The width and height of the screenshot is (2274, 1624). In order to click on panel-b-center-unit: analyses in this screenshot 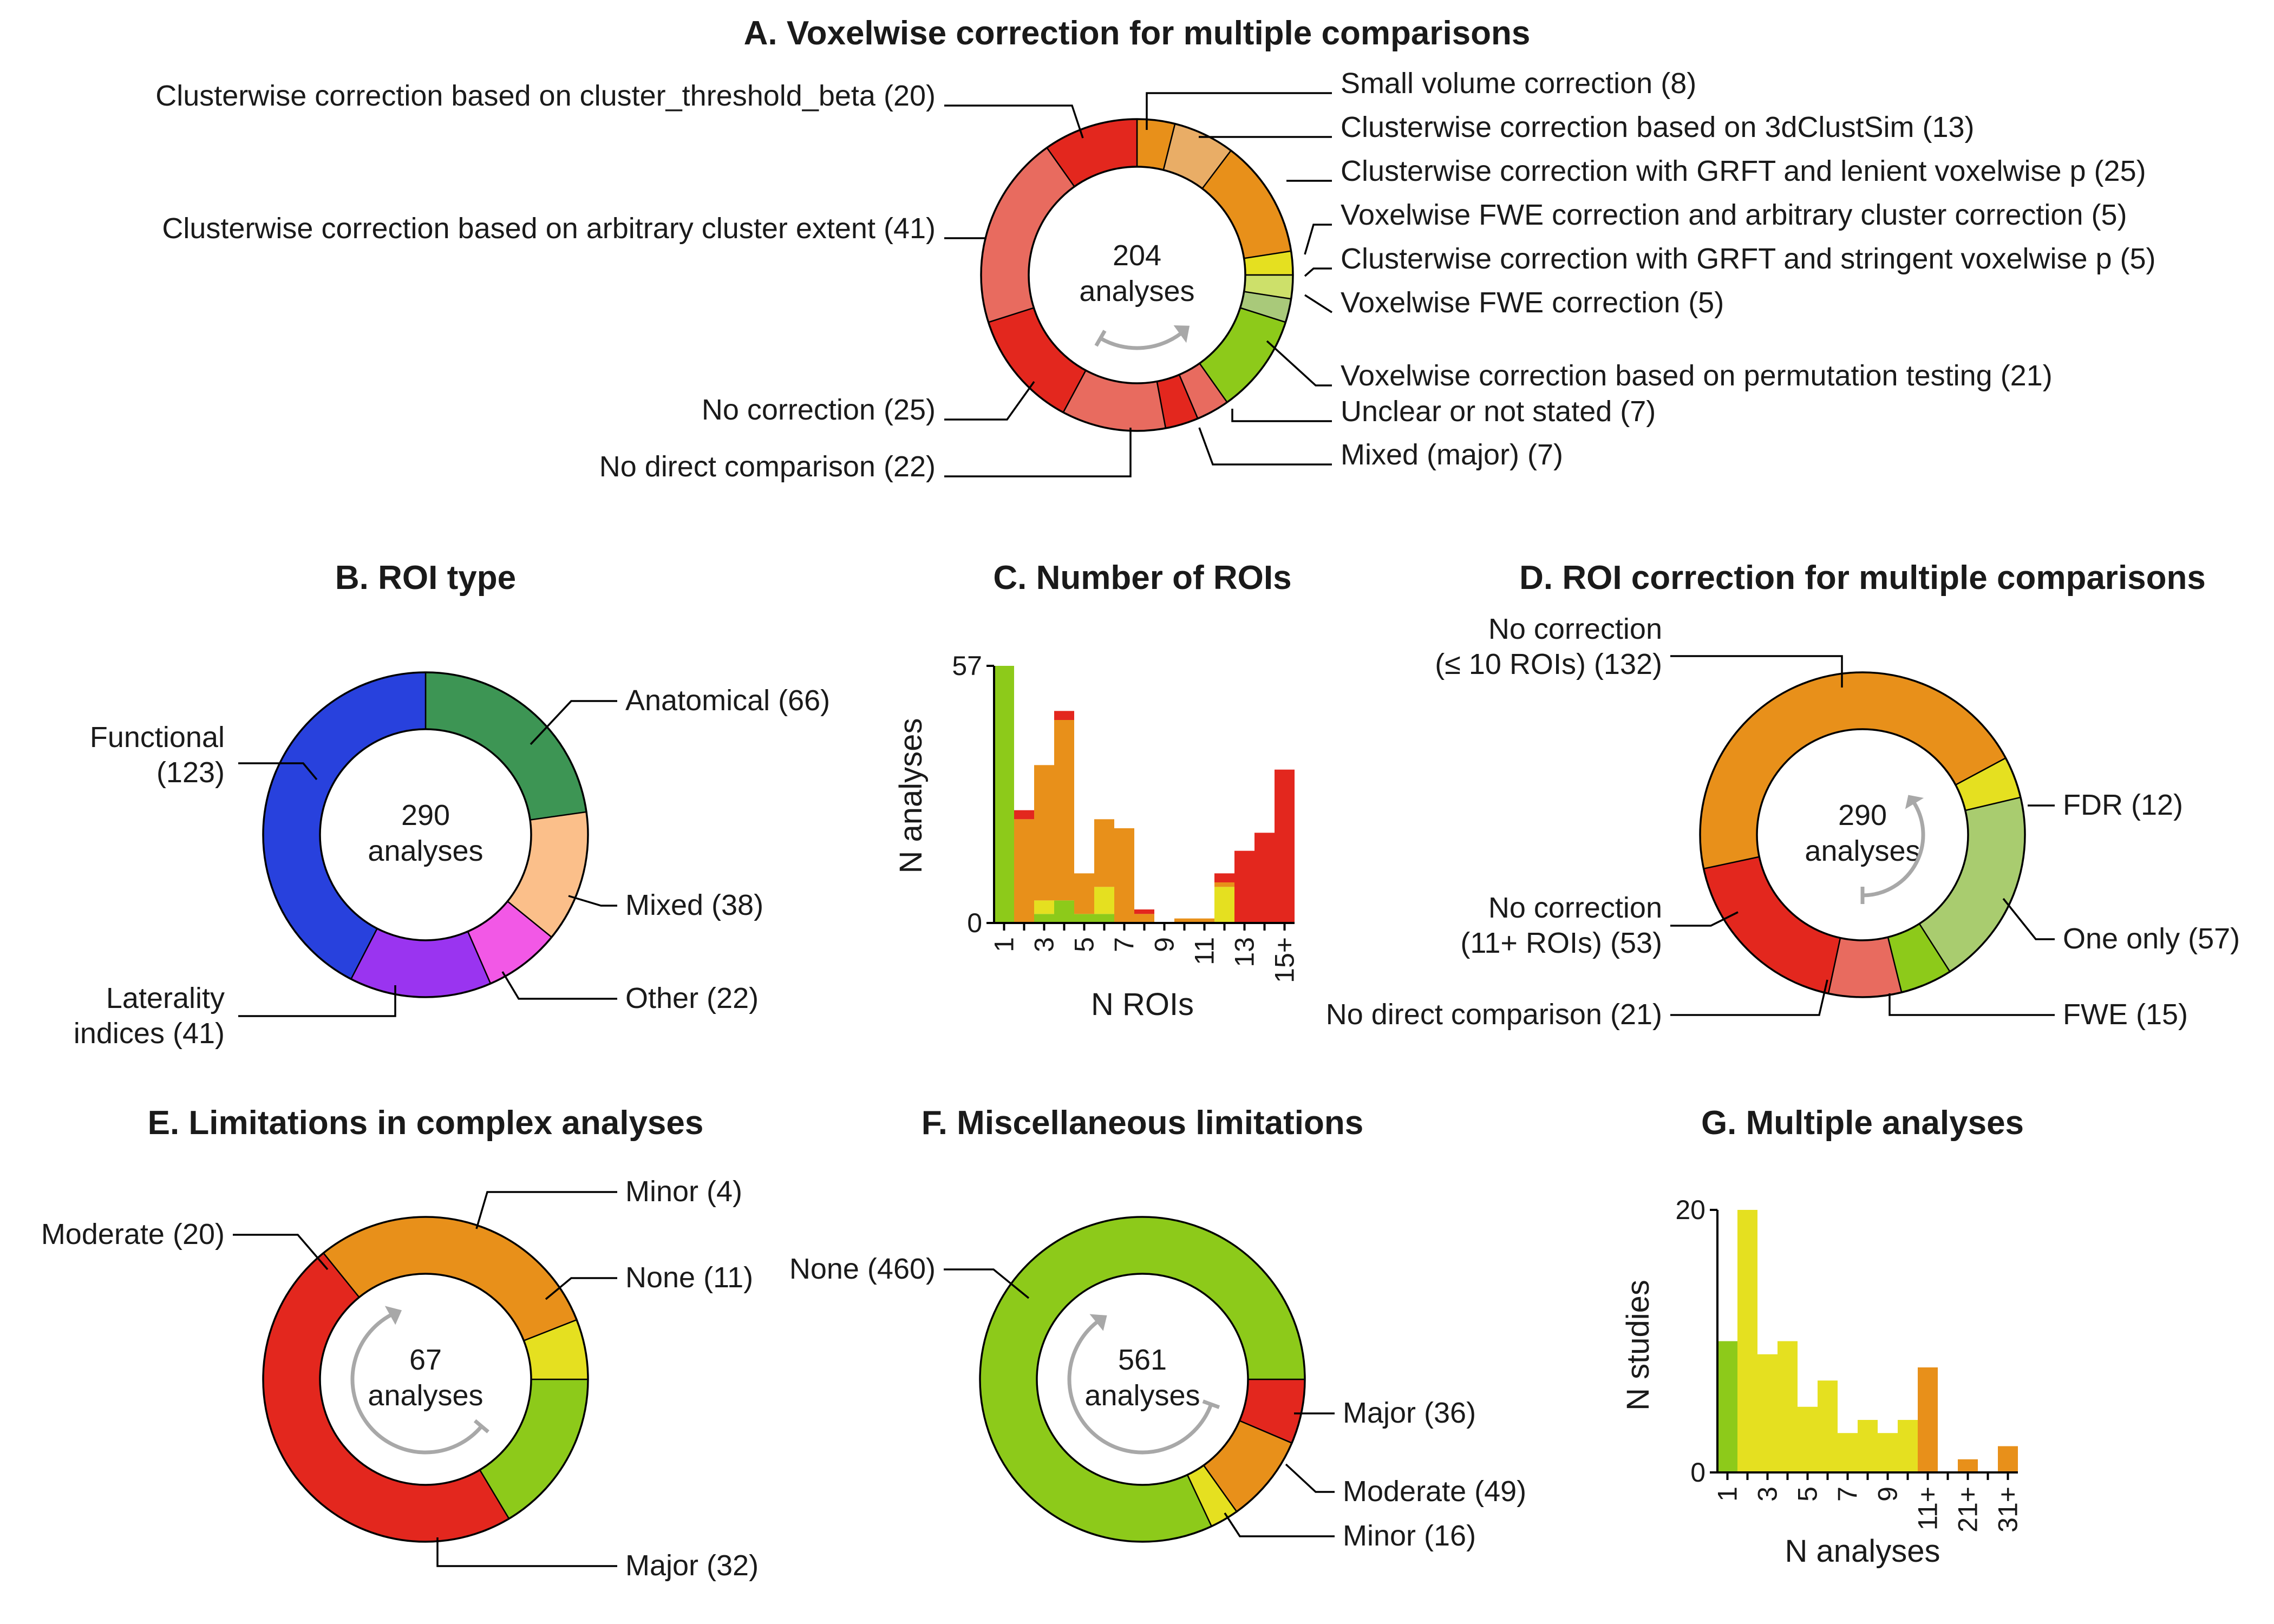, I will do `click(426, 851)`.